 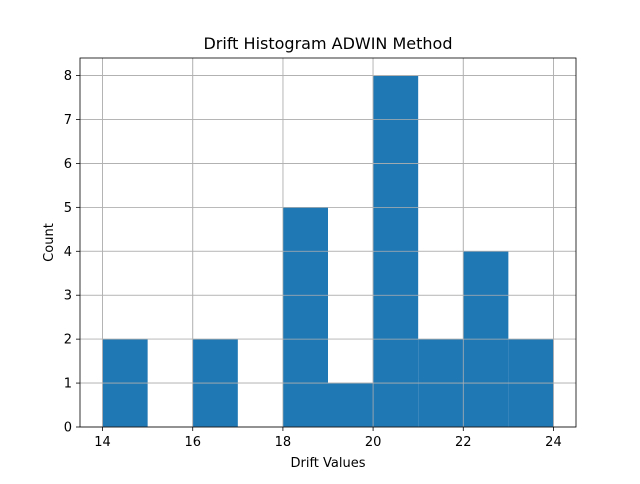 What do you see at coordinates (463, 442) in the screenshot?
I see `x-tick-label: 22` at bounding box center [463, 442].